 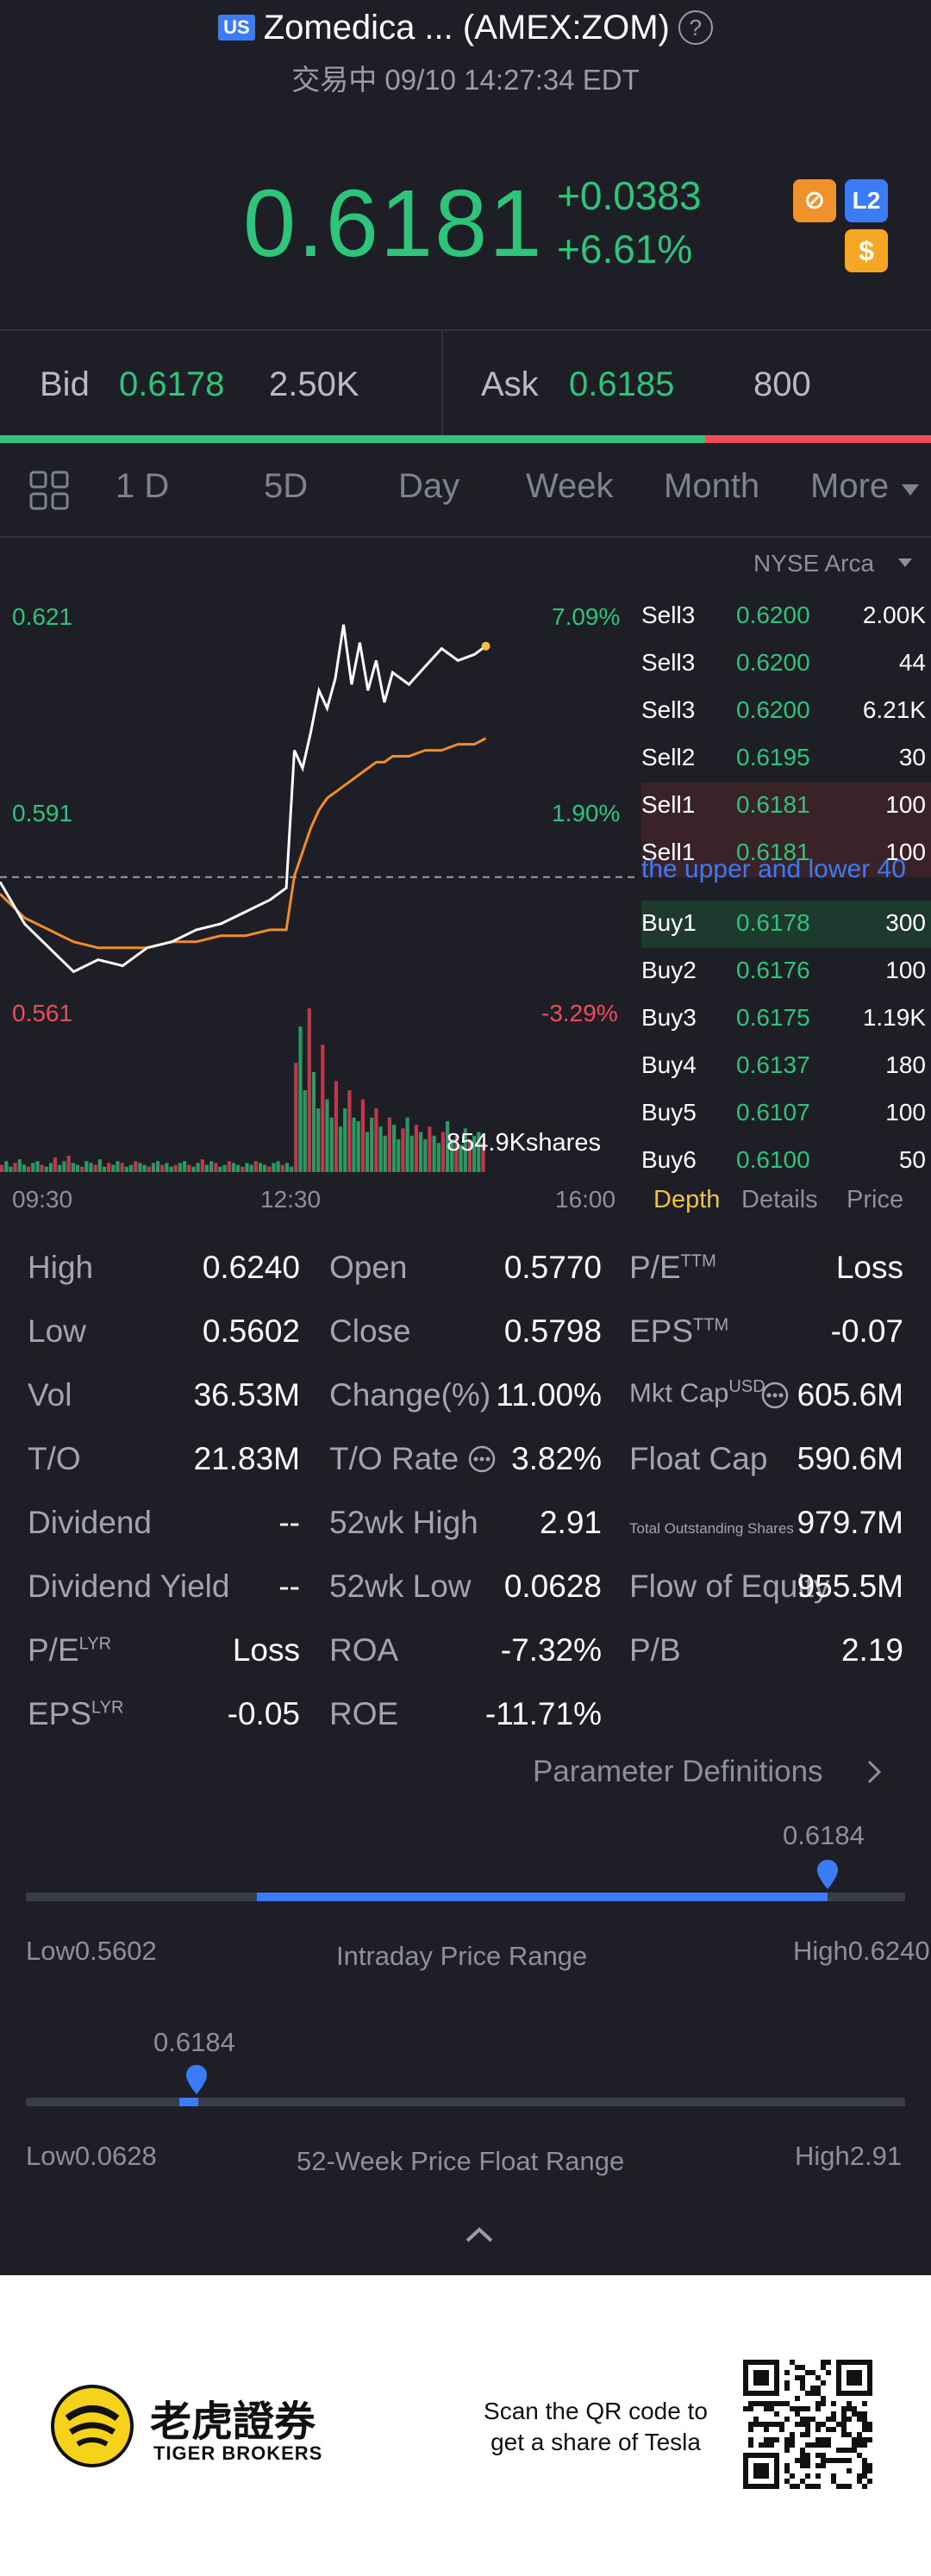 What do you see at coordinates (246, 1395) in the screenshot?
I see `stat-value: 36.53M` at bounding box center [246, 1395].